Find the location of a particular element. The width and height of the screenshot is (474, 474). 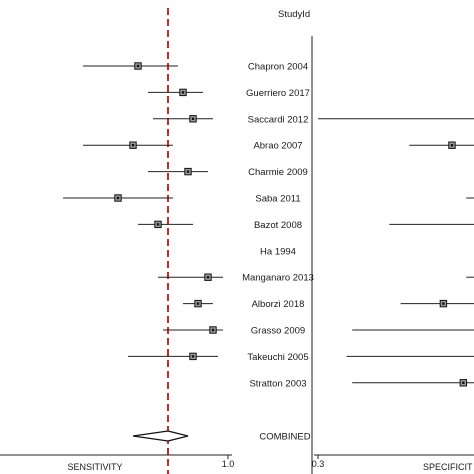

specificity-point-3-center is located at coordinates (452, 145).